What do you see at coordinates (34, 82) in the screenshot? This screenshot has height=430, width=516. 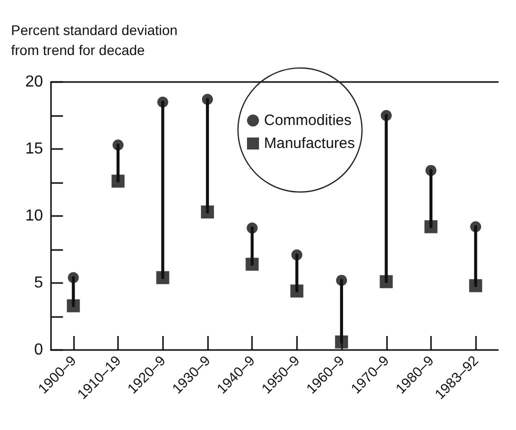 I see `y-tick-label: 20` at bounding box center [34, 82].